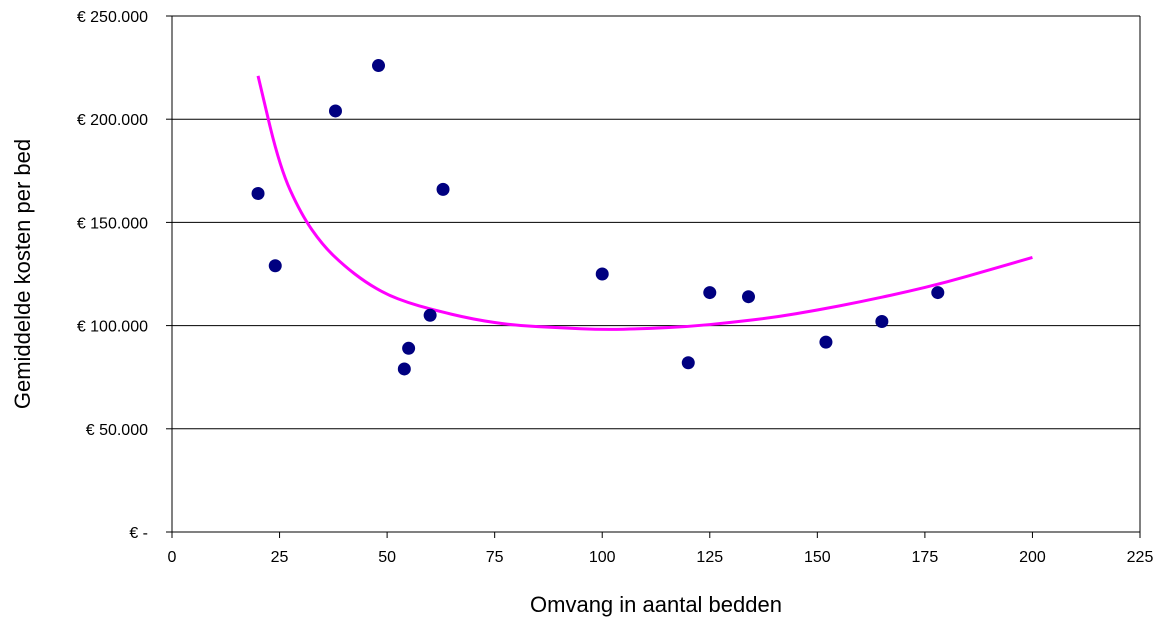  Describe the element at coordinates (112, 327) in the screenshot. I see `y-tick-label-2: € 100.000` at that location.